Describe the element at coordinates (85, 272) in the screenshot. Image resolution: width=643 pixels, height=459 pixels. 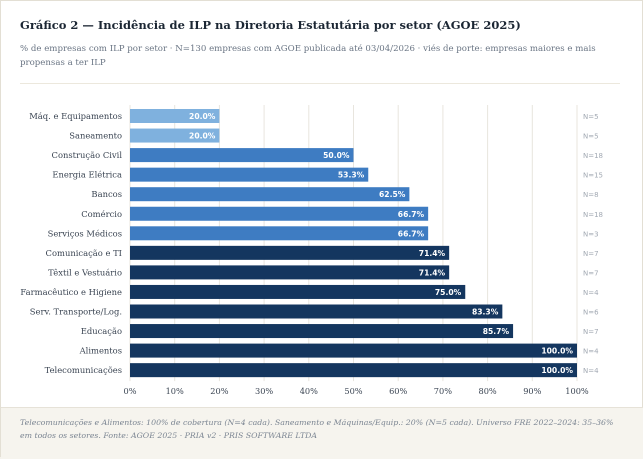
I see `category-label: Têxtil e Vestuário` at that location.